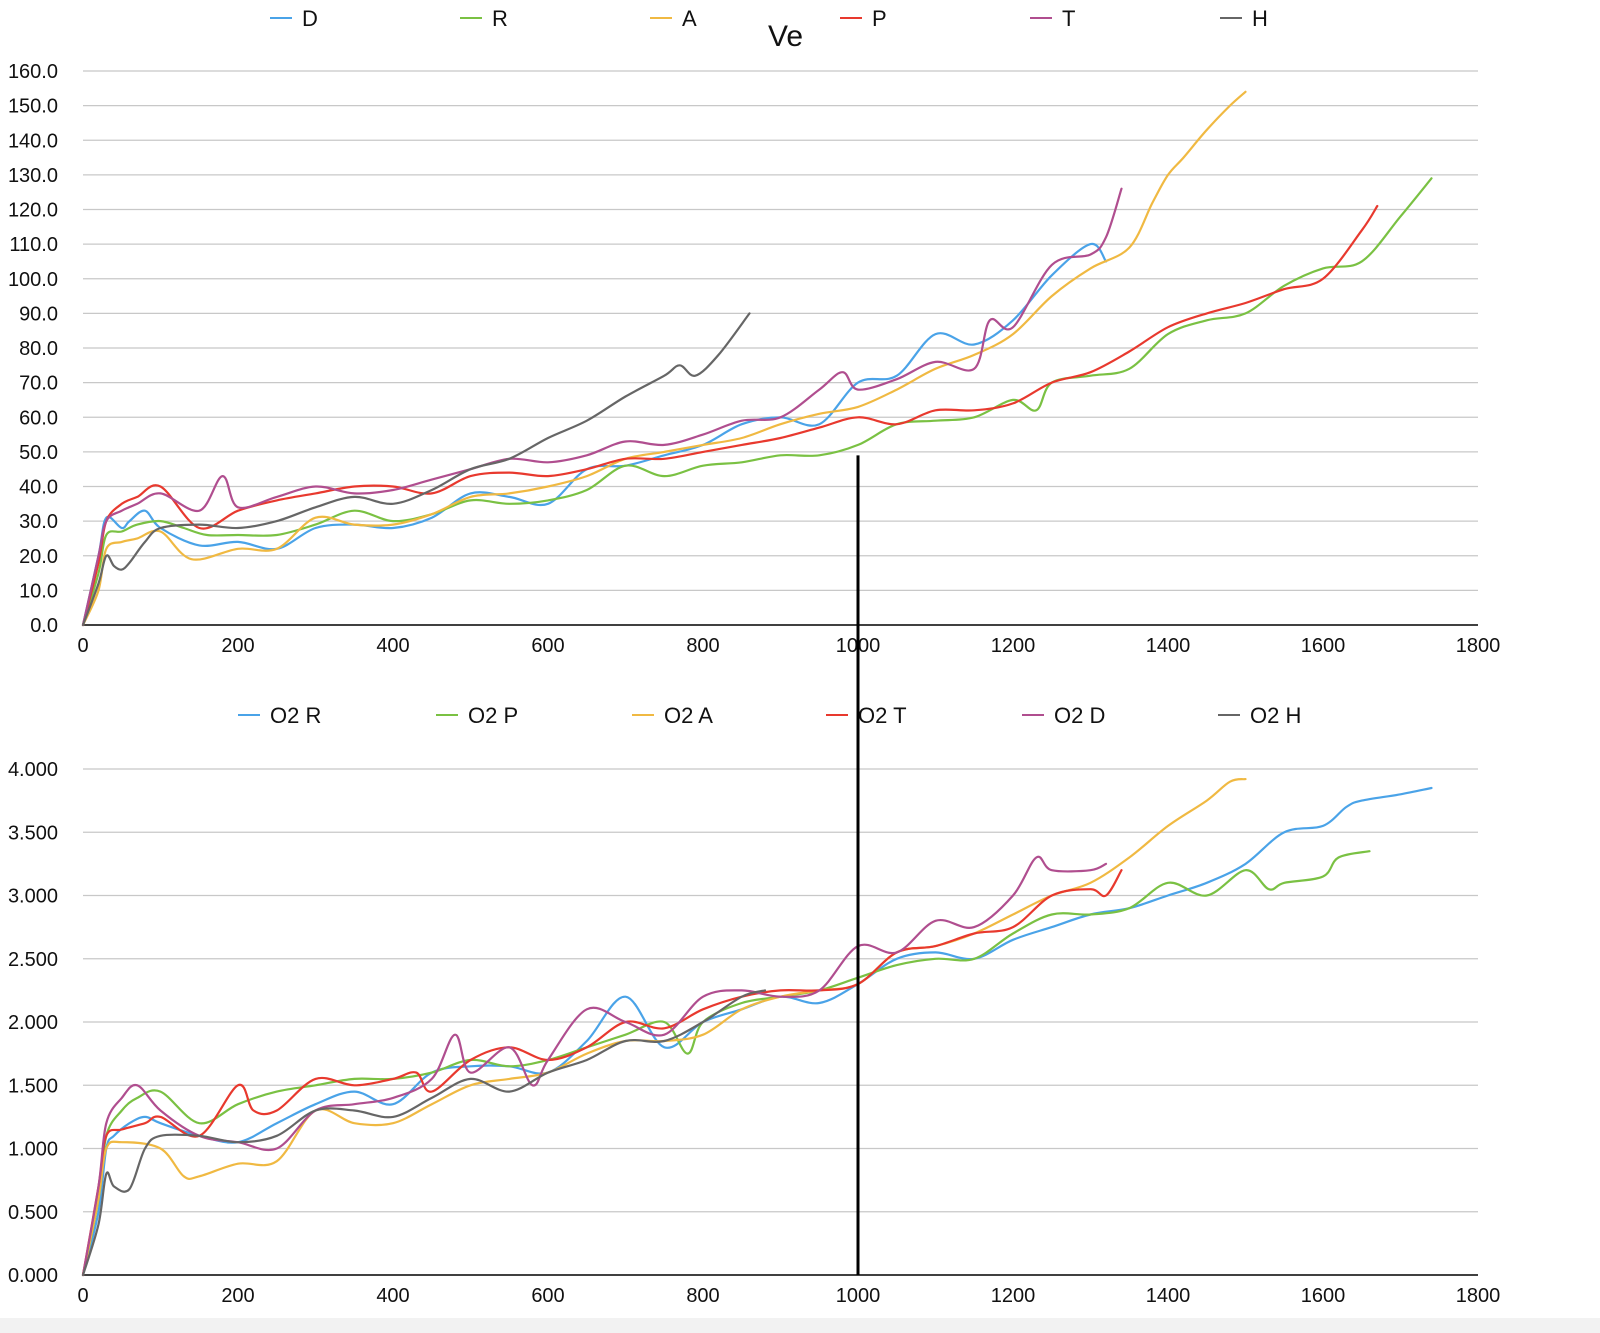 This screenshot has width=1600, height=1333. I want to click on y-tick-label: 0.500, so click(33, 1213).